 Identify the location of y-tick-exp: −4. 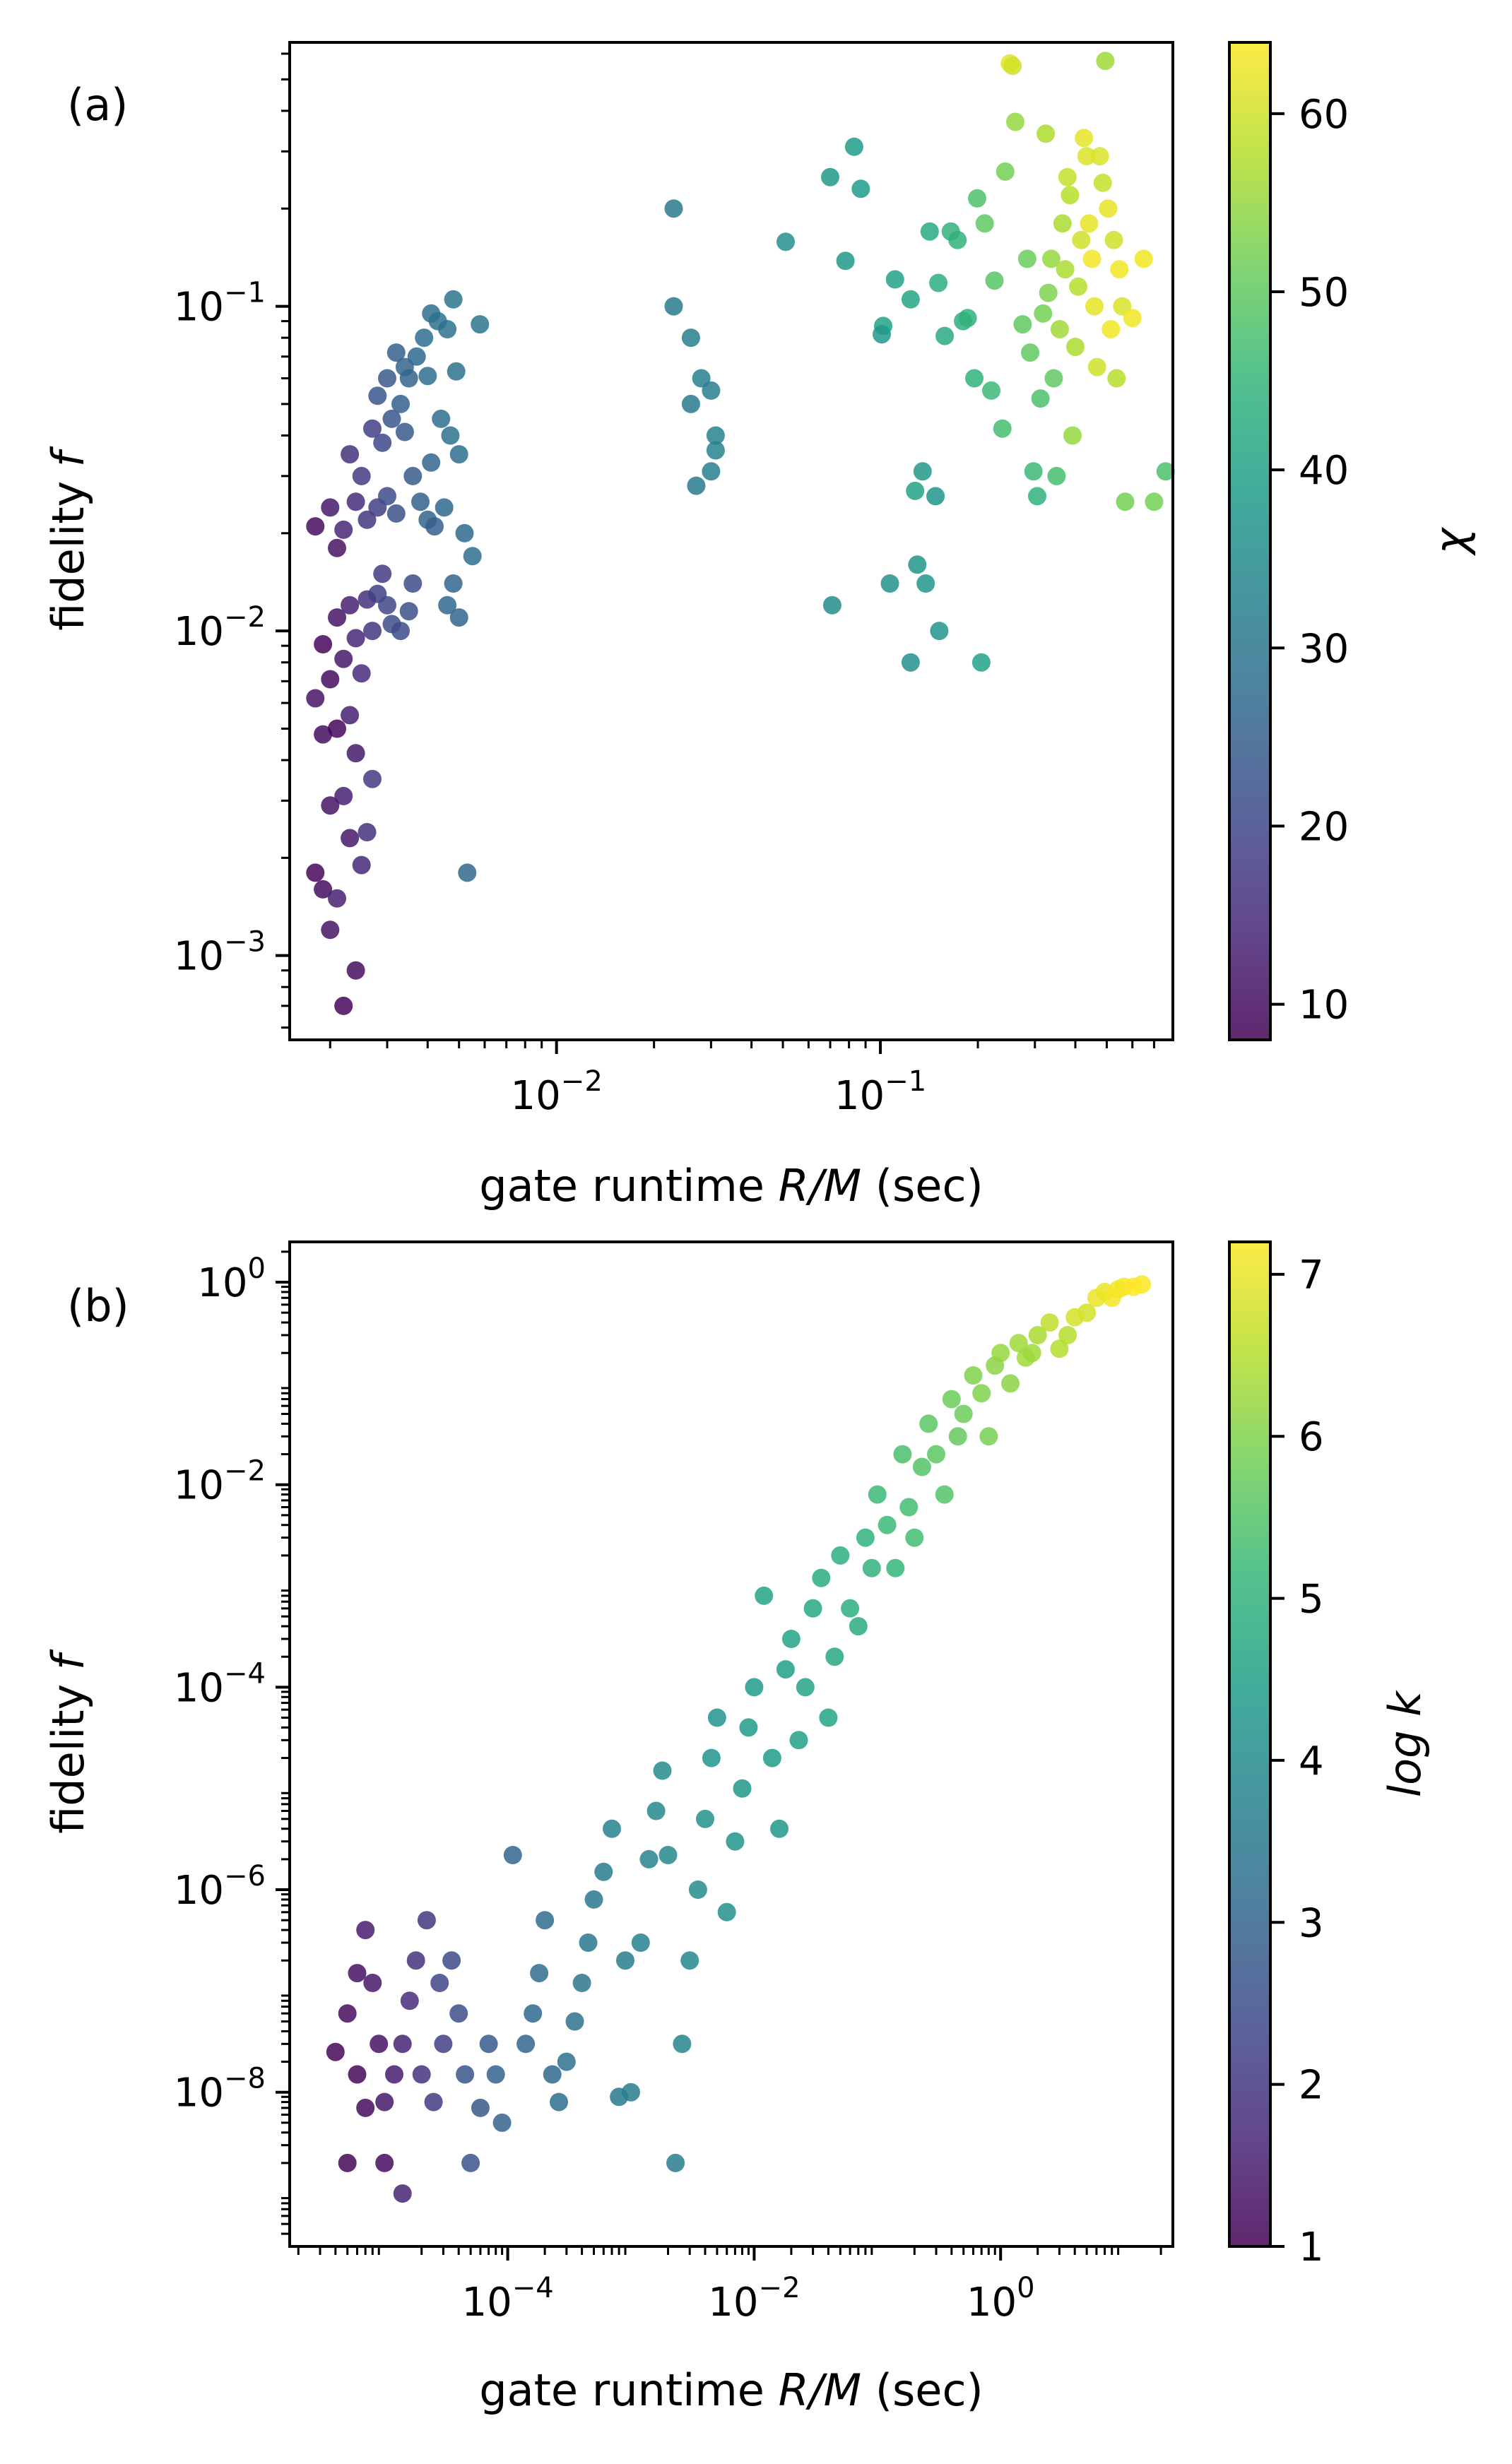
(245, 1673).